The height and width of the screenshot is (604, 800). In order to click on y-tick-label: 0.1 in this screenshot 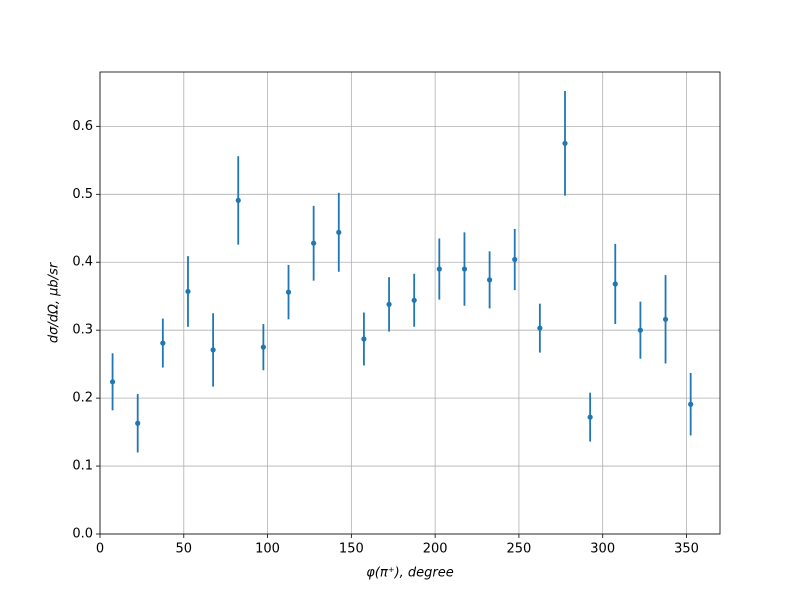, I will do `click(82, 466)`.